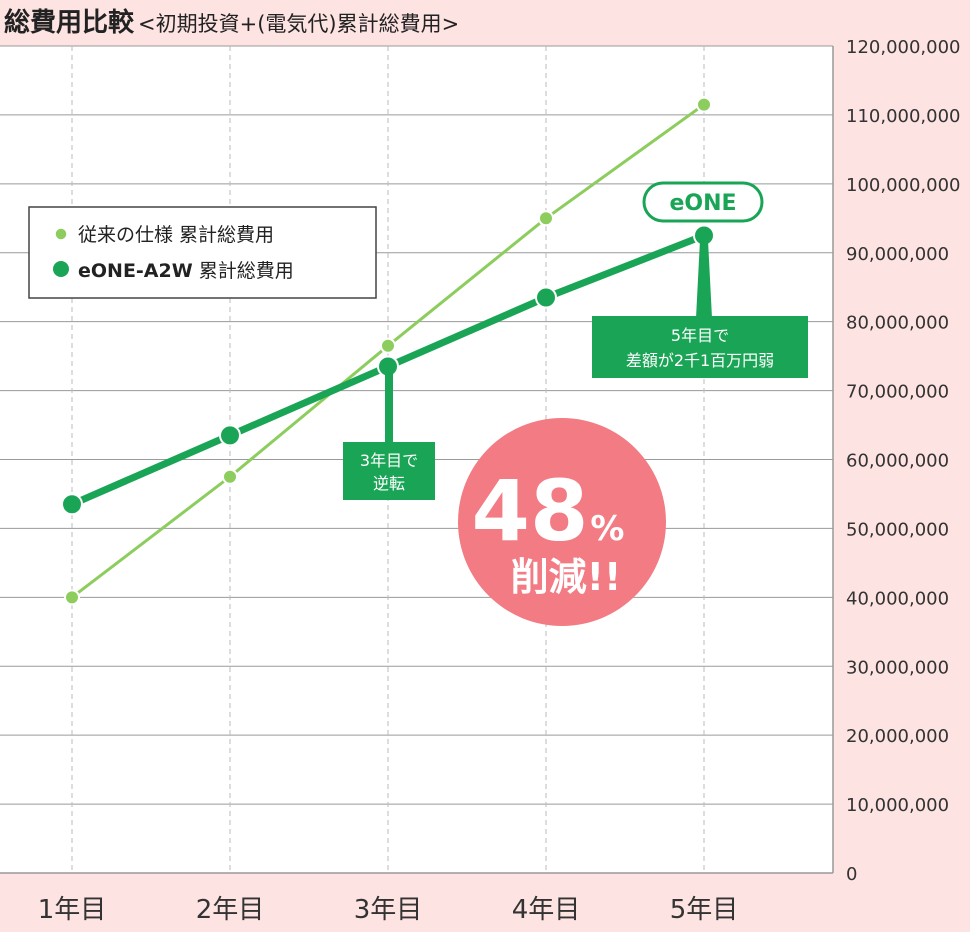 The image size is (970, 932). What do you see at coordinates (903, 47) in the screenshot?
I see `y-tick-label: 120,000,000` at bounding box center [903, 47].